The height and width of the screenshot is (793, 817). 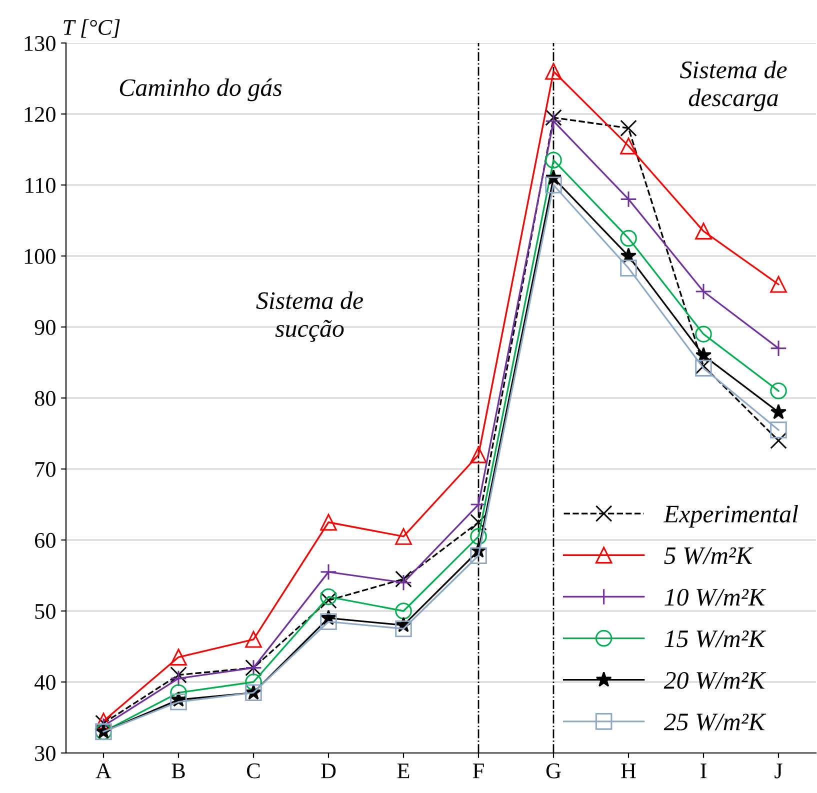 I want to click on x-tick-label: A, so click(x=104, y=770).